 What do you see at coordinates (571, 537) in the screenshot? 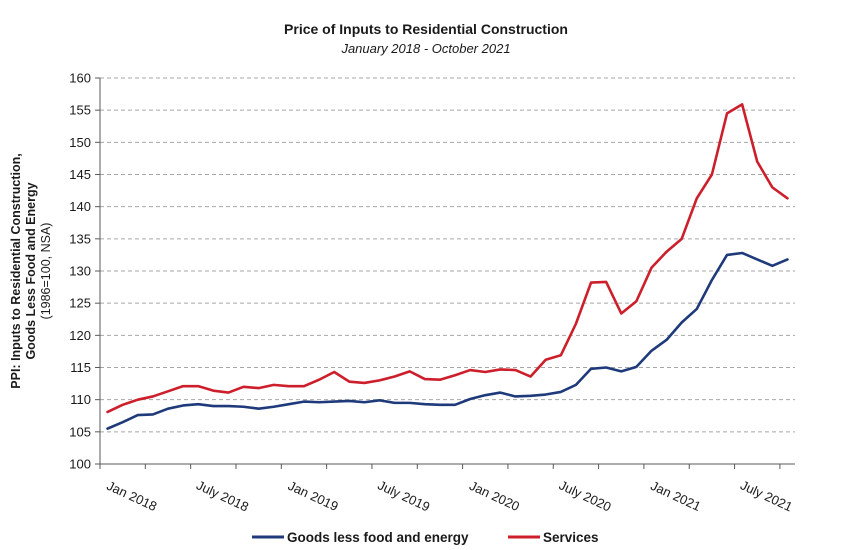
I see `legend-label-services: Services` at bounding box center [571, 537].